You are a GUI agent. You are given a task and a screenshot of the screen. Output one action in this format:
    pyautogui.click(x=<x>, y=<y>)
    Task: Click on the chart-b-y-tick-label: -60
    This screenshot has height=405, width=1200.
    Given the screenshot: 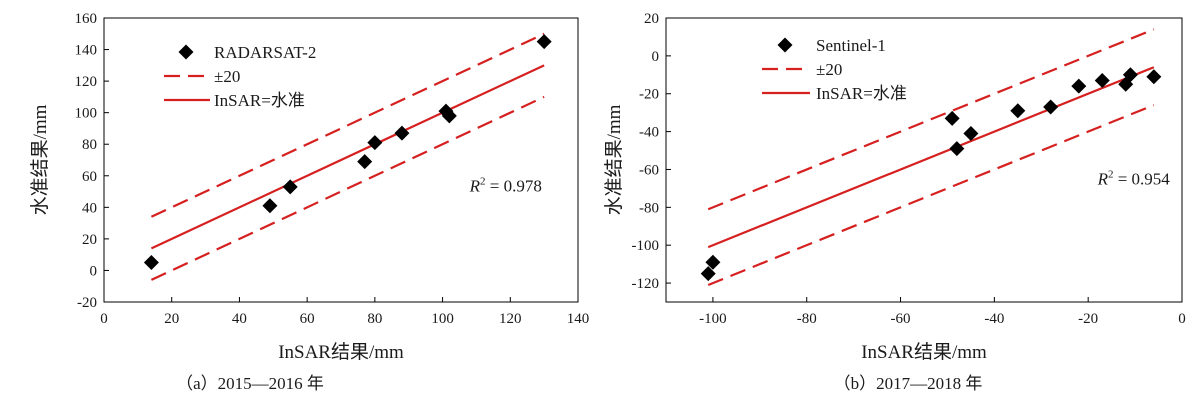 What is the action you would take?
    pyautogui.click(x=649, y=170)
    